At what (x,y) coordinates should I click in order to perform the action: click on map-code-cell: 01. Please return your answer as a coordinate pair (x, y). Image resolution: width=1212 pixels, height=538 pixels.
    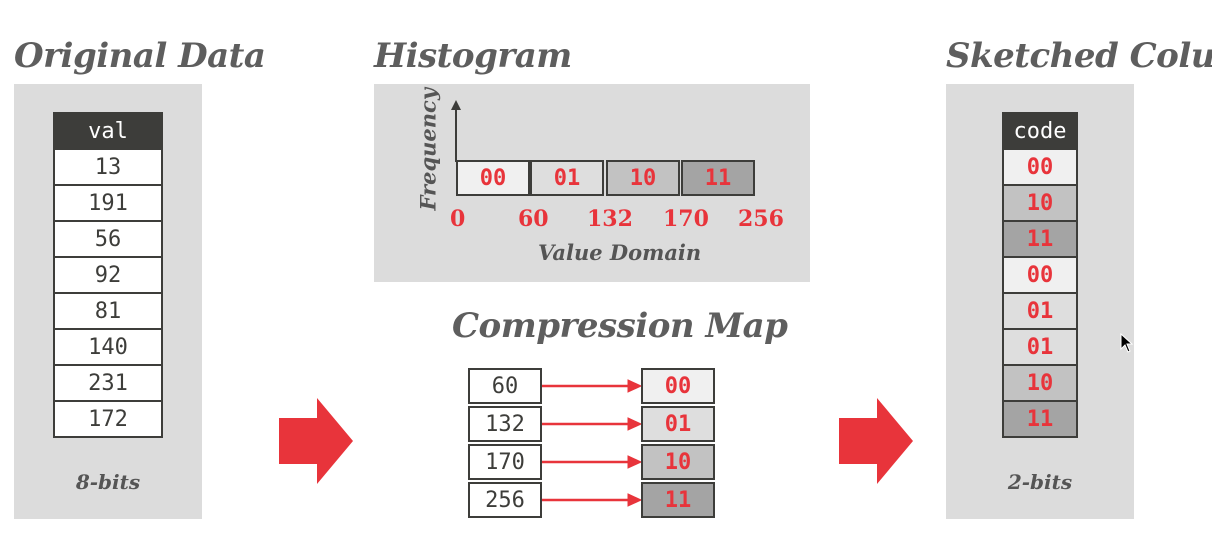
    Looking at the image, I should click on (678, 424).